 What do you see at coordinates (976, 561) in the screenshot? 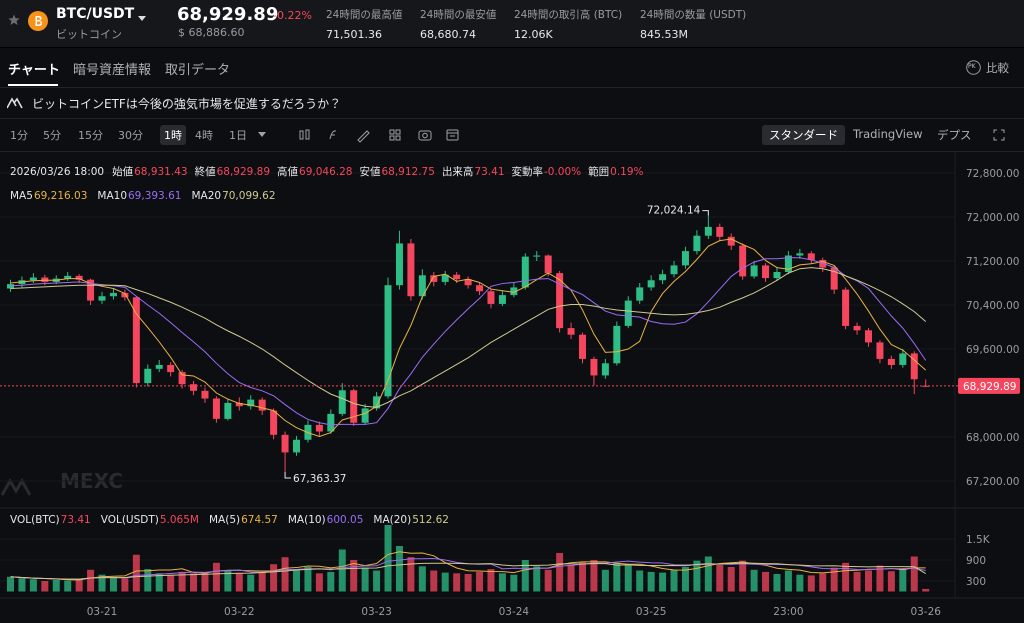
I see `volume-tick-label: 900` at bounding box center [976, 561].